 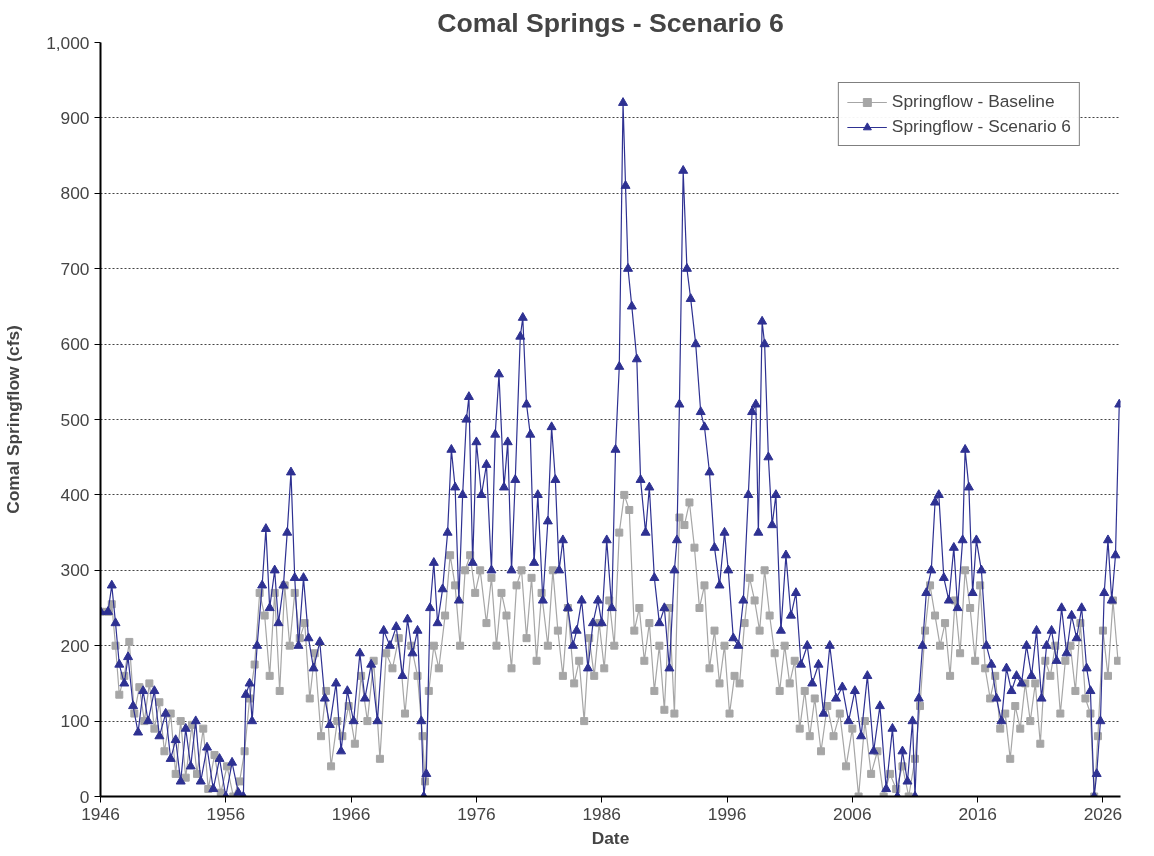 What do you see at coordinates (610, 22) in the screenshot?
I see `chart-title: Comal Springs - Scenario 6` at bounding box center [610, 22].